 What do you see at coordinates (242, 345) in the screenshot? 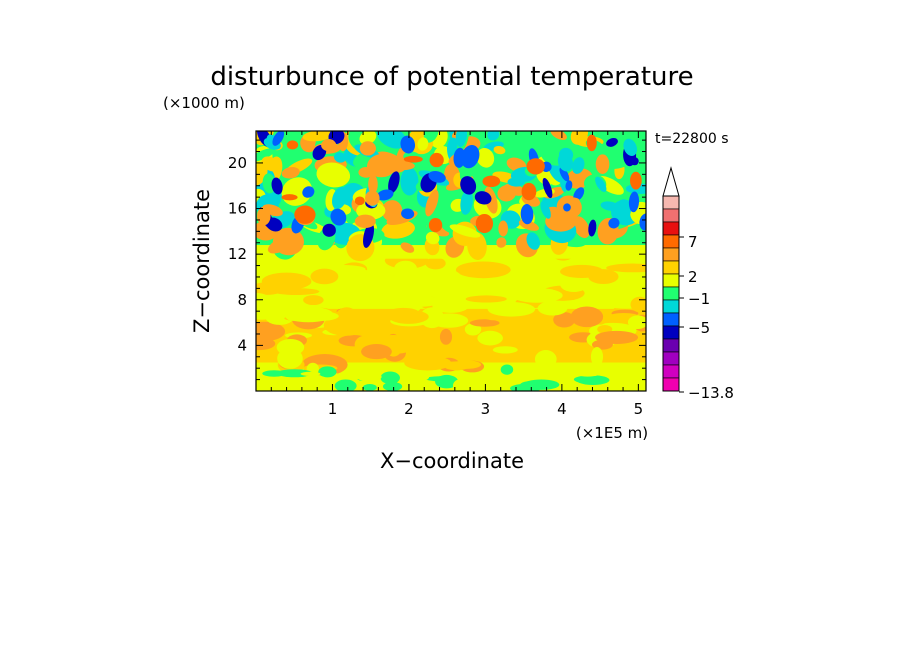
I see `y-tick-label: 4` at bounding box center [242, 345].